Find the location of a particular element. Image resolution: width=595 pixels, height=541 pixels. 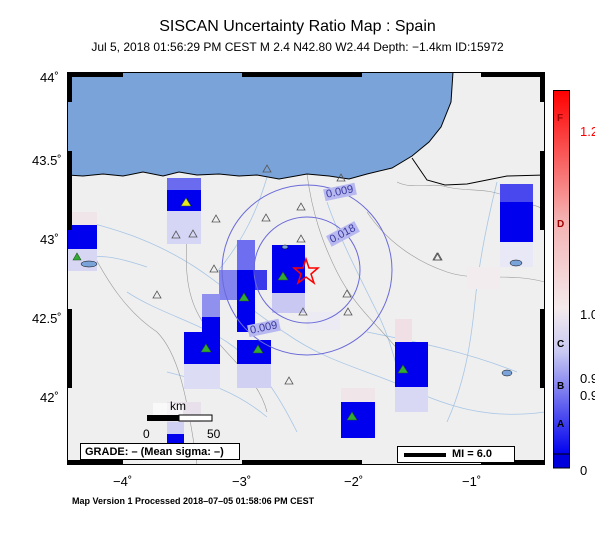

contour-inner is located at coordinates (307, 270).